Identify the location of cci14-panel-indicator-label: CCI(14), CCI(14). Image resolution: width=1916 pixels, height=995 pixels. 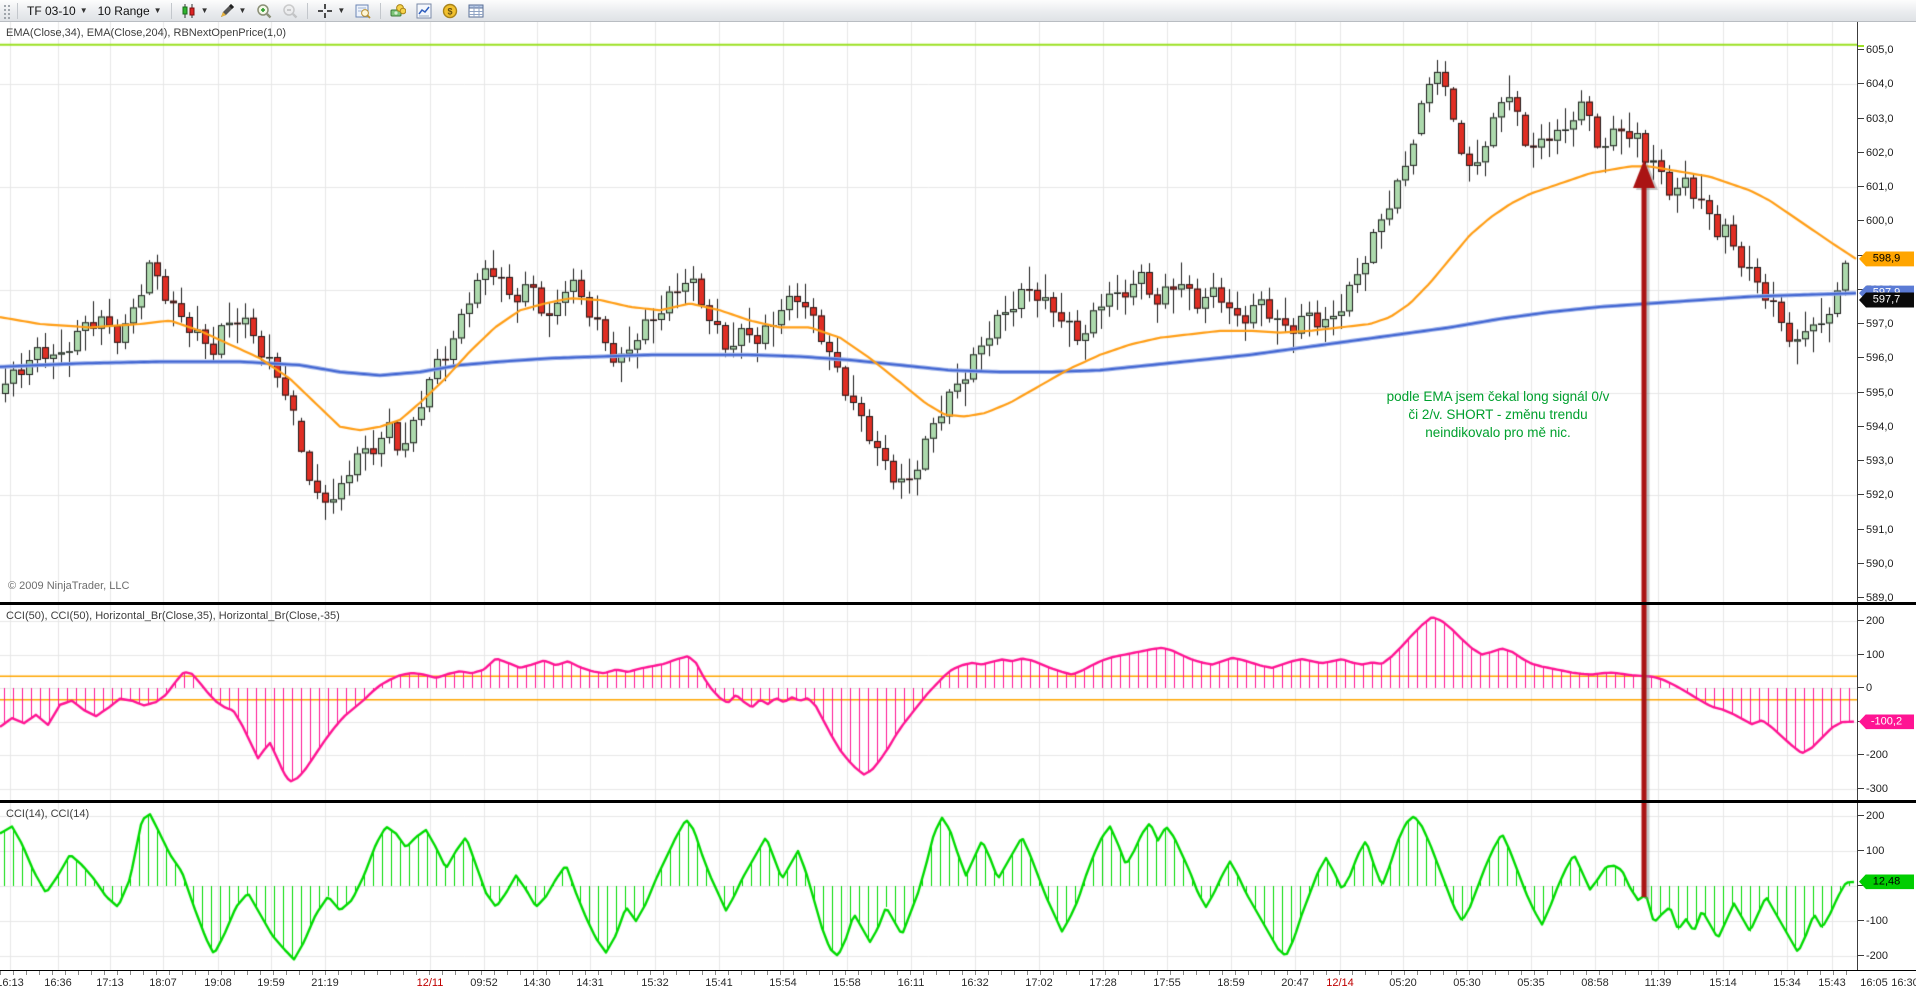
(48, 814).